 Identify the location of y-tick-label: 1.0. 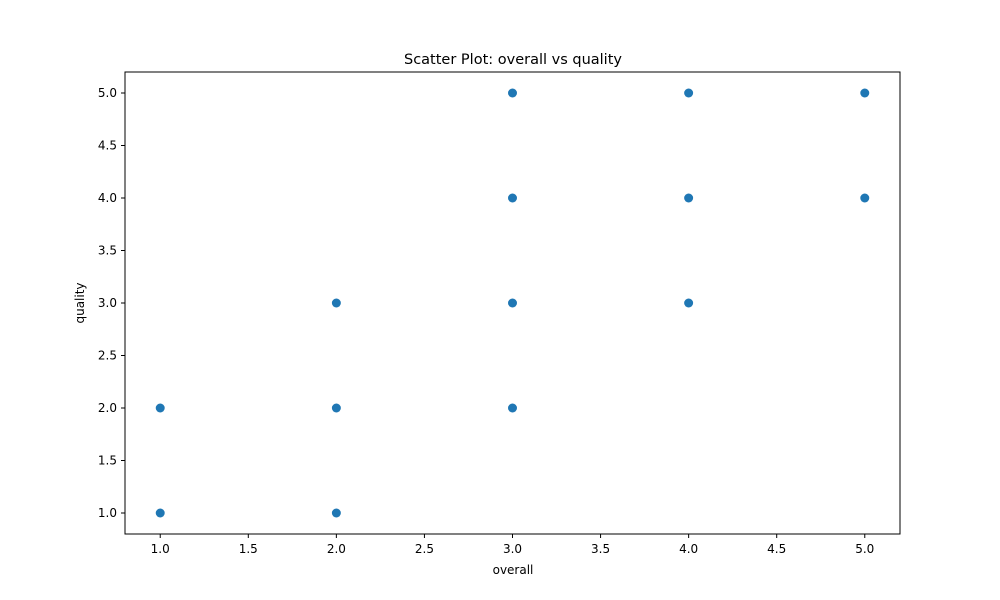
(107, 513).